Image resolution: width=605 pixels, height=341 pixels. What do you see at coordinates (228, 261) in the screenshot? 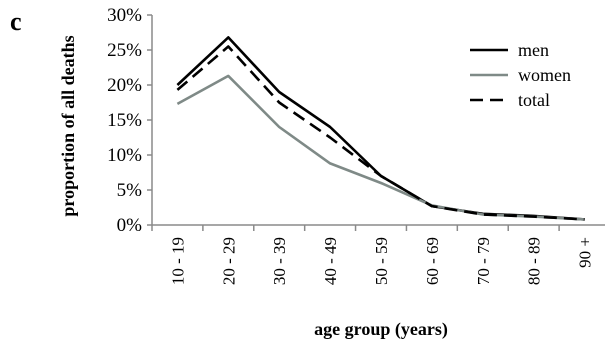
I see `x-tick-label: 20 - 29` at bounding box center [228, 261].